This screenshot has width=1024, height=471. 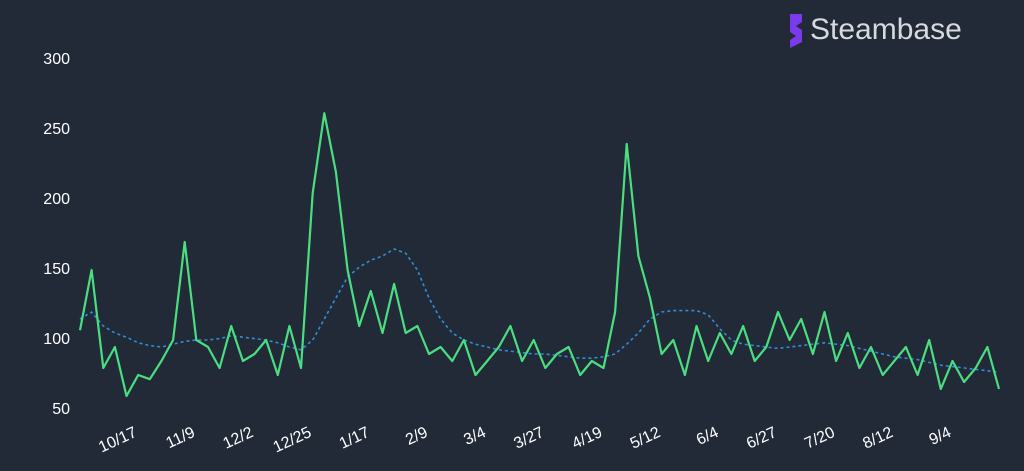 What do you see at coordinates (56, 269) in the screenshot?
I see `y-tick-label: 150` at bounding box center [56, 269].